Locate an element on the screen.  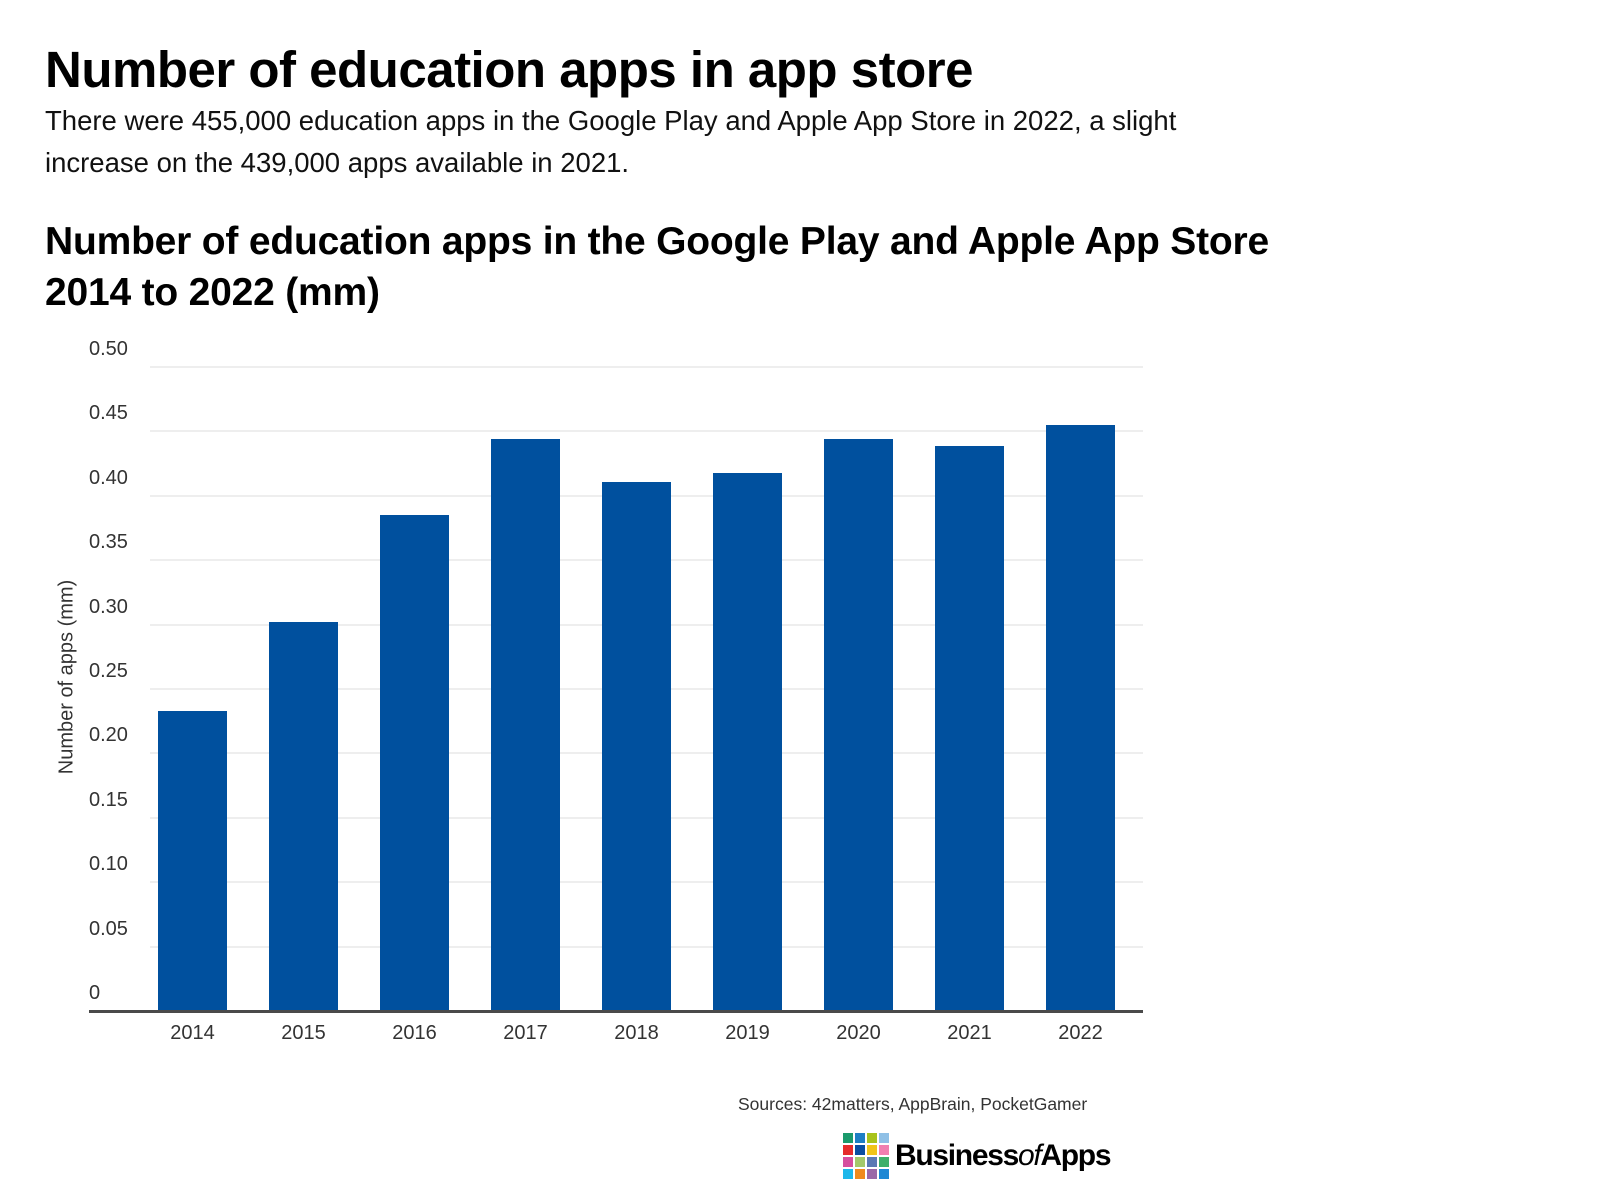
y-axis-label: Number of apps (mm) is located at coordinates (66, 677).